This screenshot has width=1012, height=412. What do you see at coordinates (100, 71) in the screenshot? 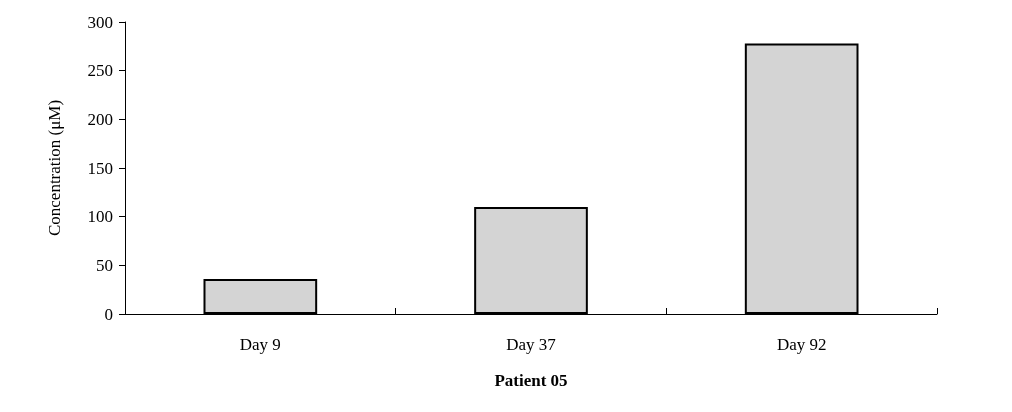
I see `y-tick-label: 250` at bounding box center [100, 71].